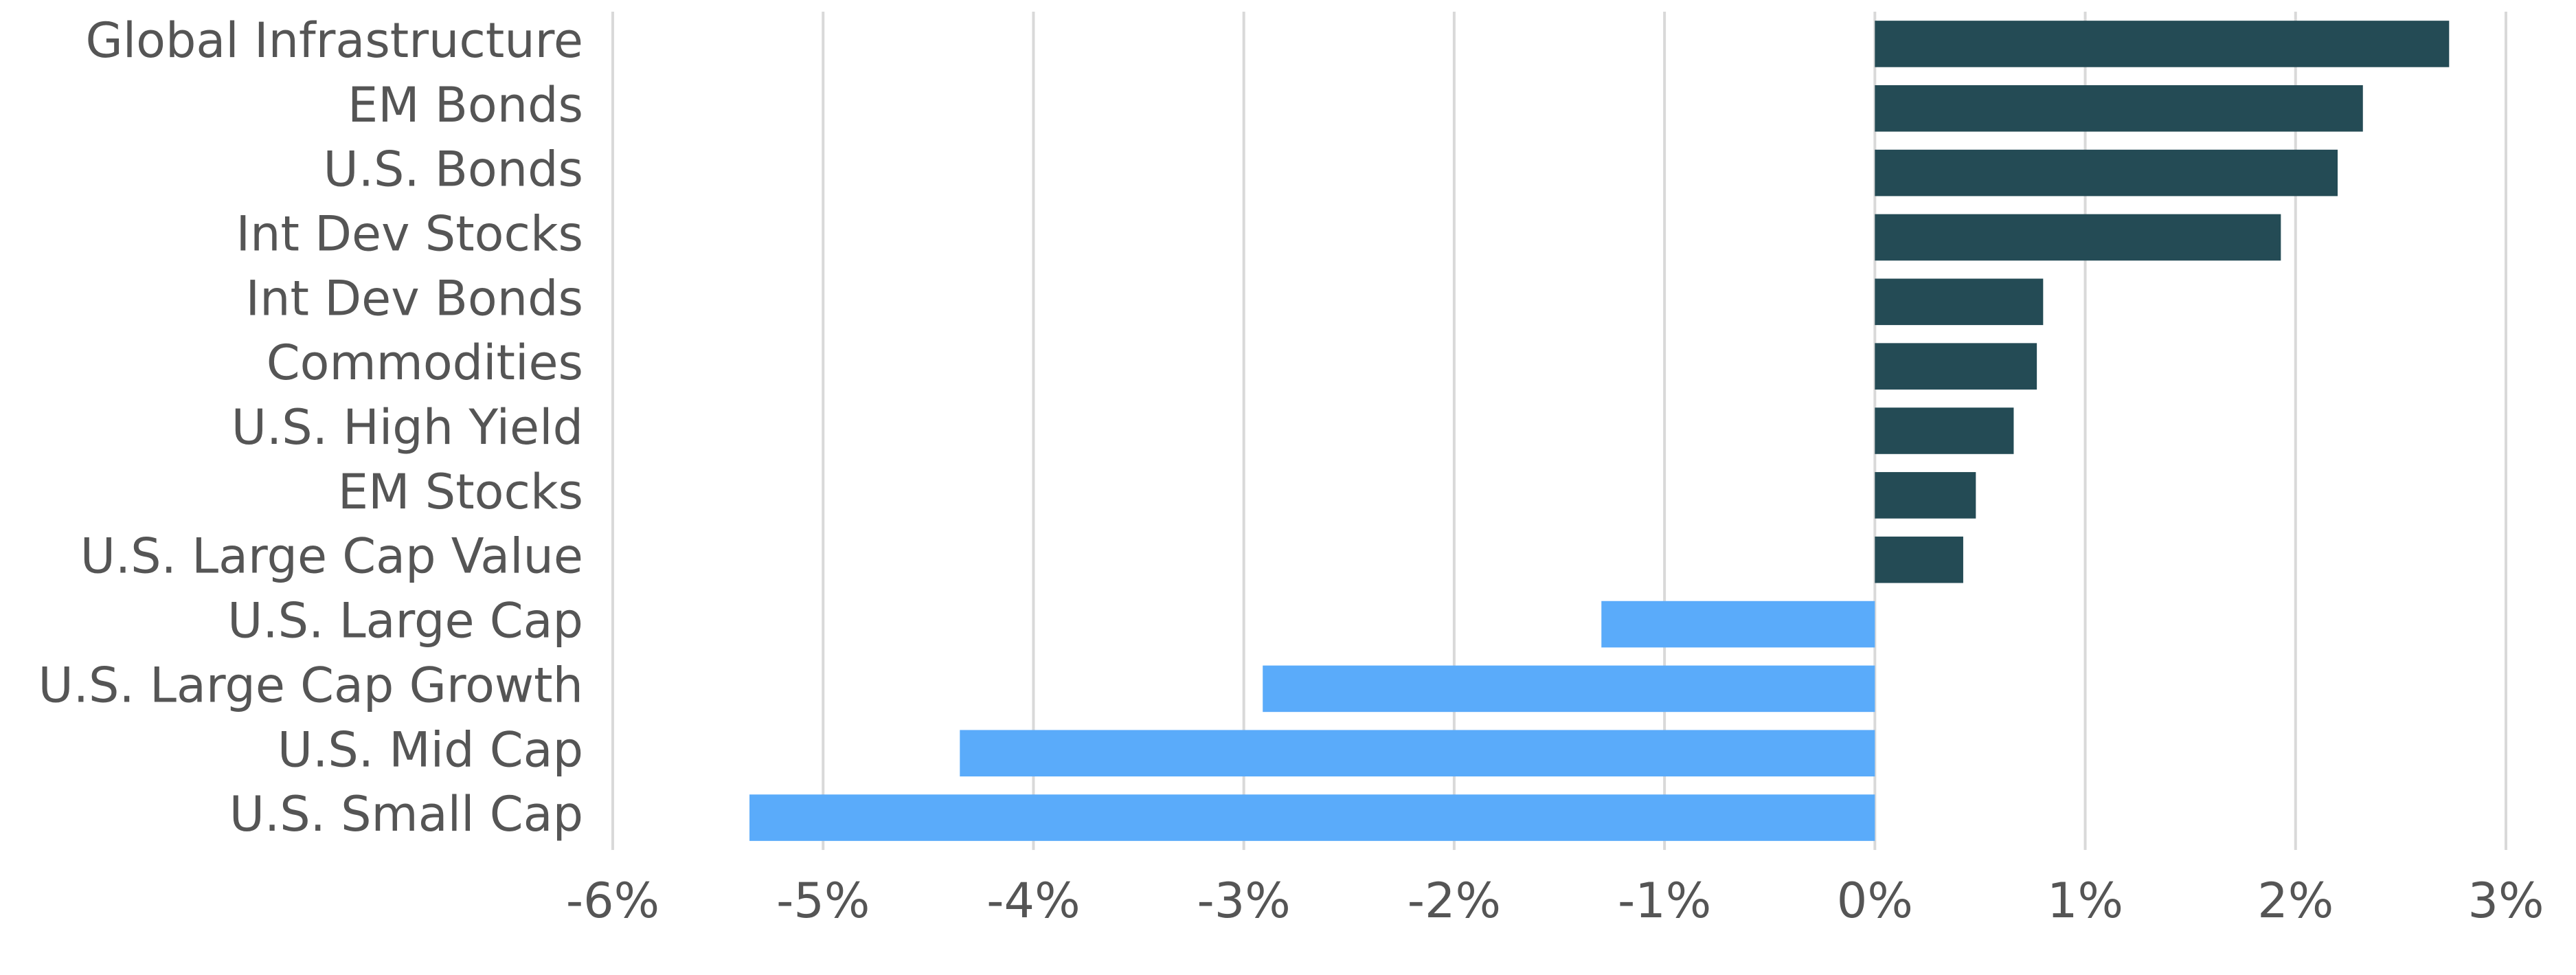 This screenshot has width=2576, height=975. I want to click on x-tick-label: -1%, so click(1664, 901).